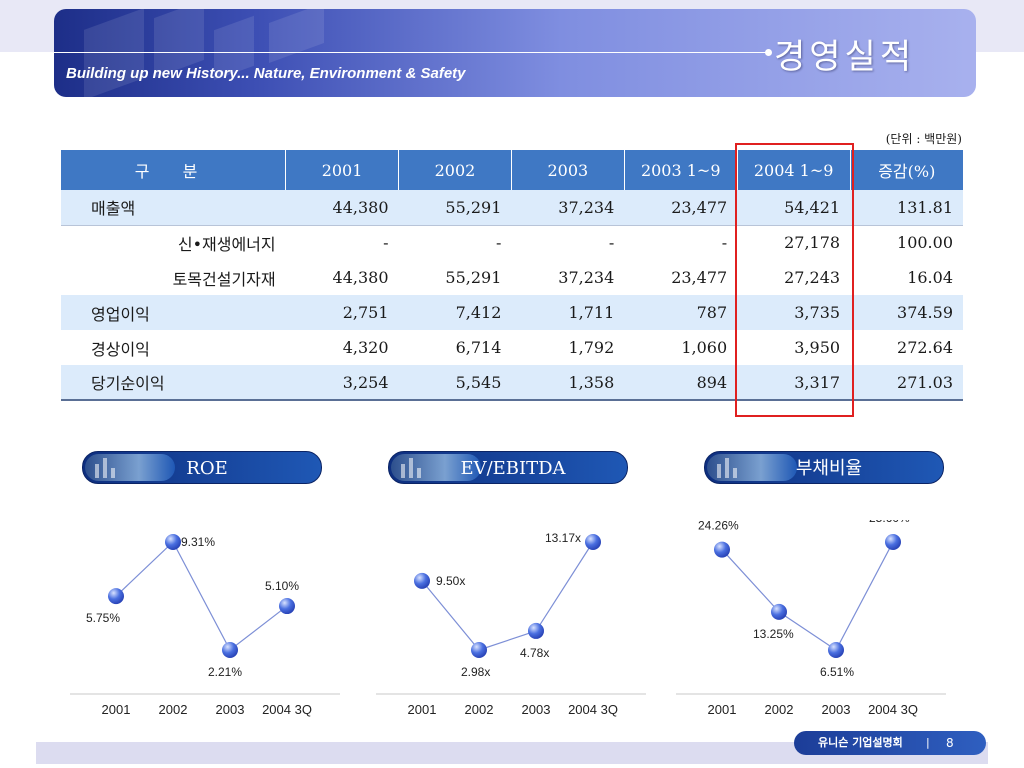  What do you see at coordinates (173, 383) in the screenshot?
I see `row-label: 당기순이익` at bounding box center [173, 383].